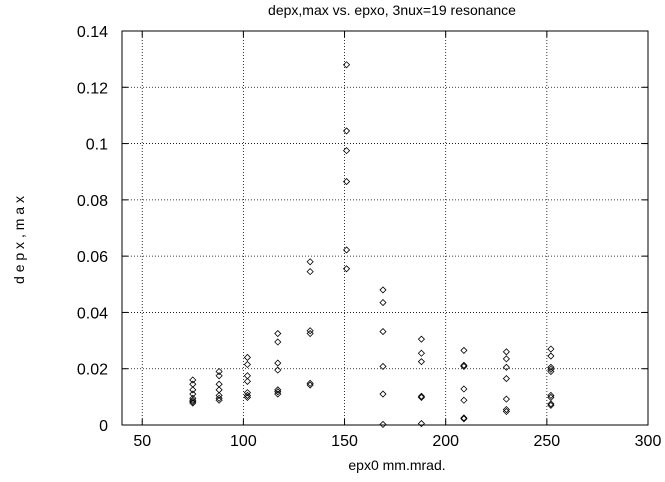 This screenshot has height=482, width=665. I want to click on y-tick-label: 0.04, so click(92, 313).